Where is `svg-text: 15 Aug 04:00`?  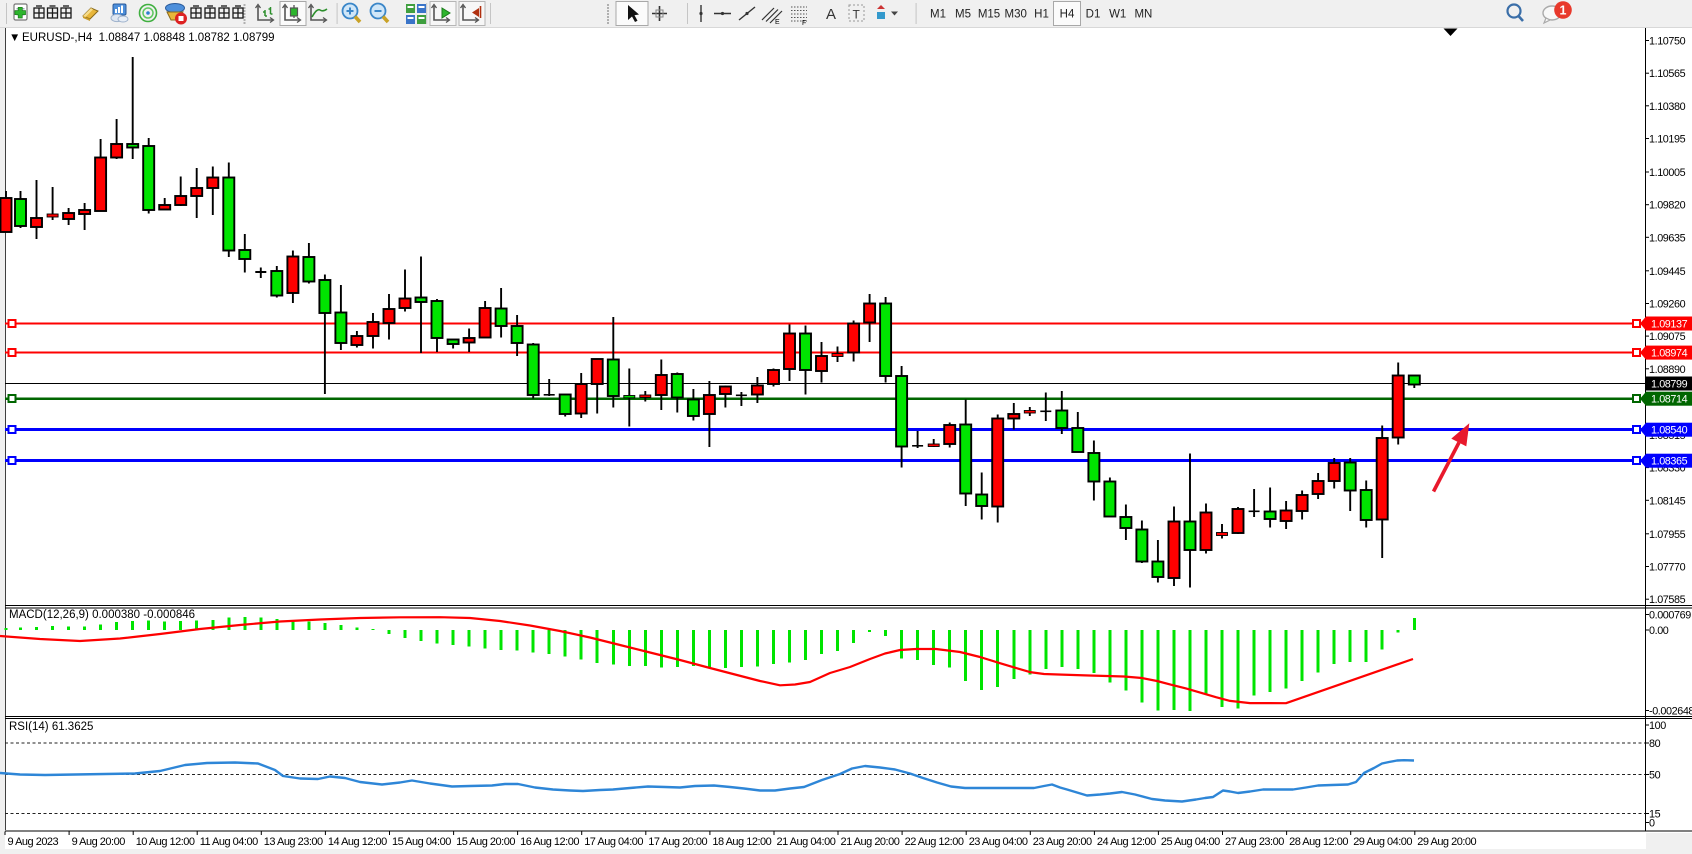 svg-text: 15 Aug 04:00 is located at coordinates (421, 842).